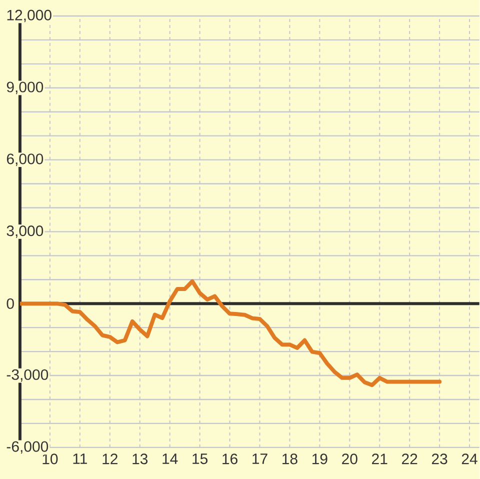 The image size is (480, 479). I want to click on x-tick-label: 19, so click(320, 458).